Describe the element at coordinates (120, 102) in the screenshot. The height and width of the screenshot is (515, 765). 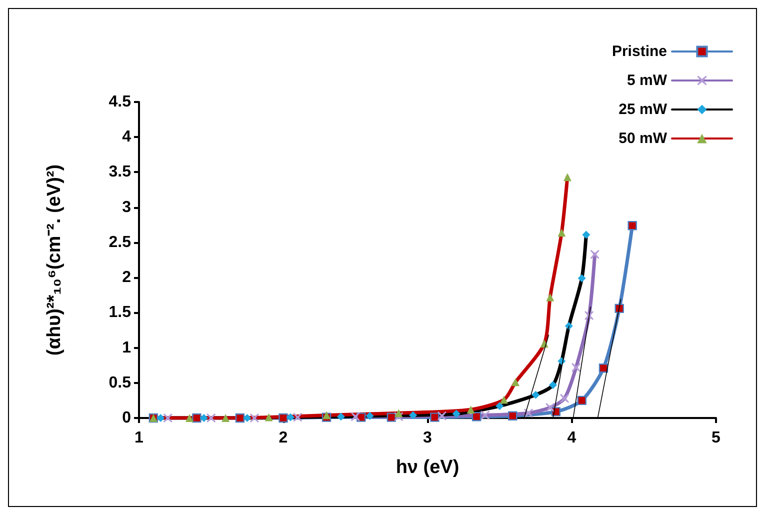
I see `y-tick-label: 4.5` at that location.